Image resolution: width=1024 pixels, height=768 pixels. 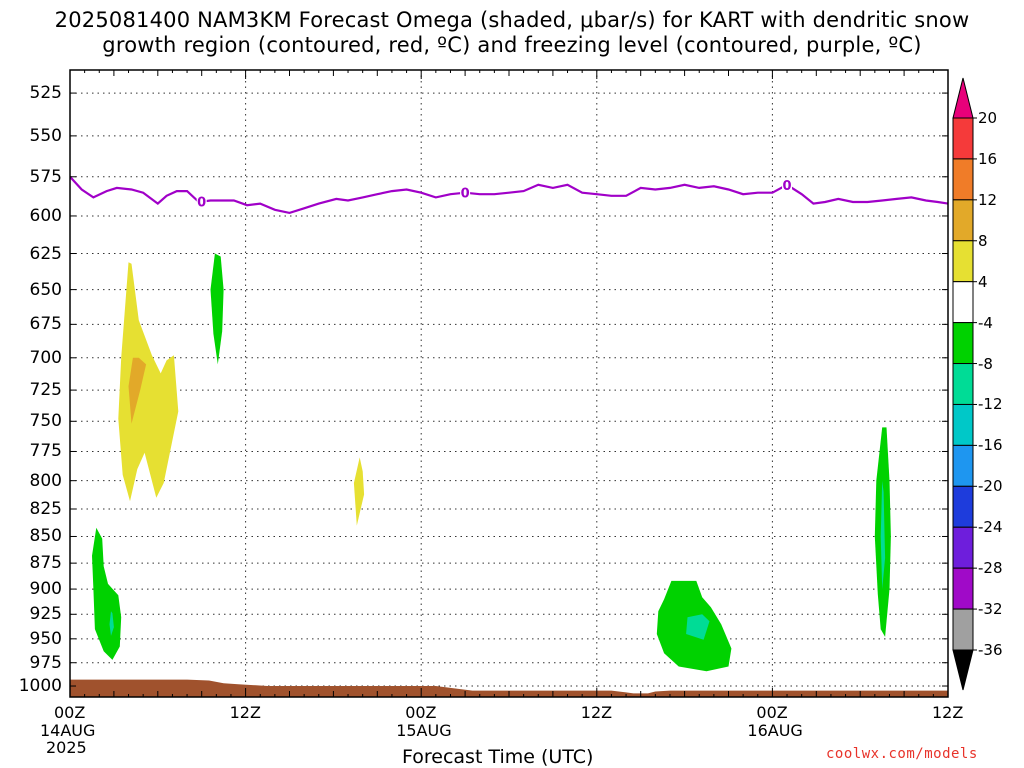 I want to click on y-tick-label: 625, so click(x=45, y=253).